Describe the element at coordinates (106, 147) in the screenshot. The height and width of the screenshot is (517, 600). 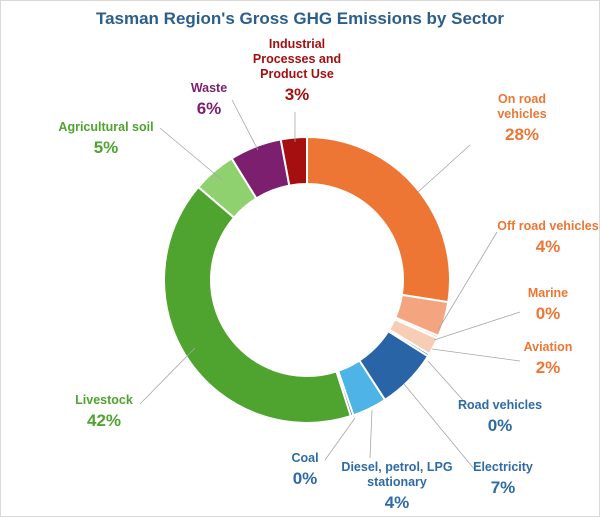
I see `slice-value-agricultural-soil: 5%` at that location.